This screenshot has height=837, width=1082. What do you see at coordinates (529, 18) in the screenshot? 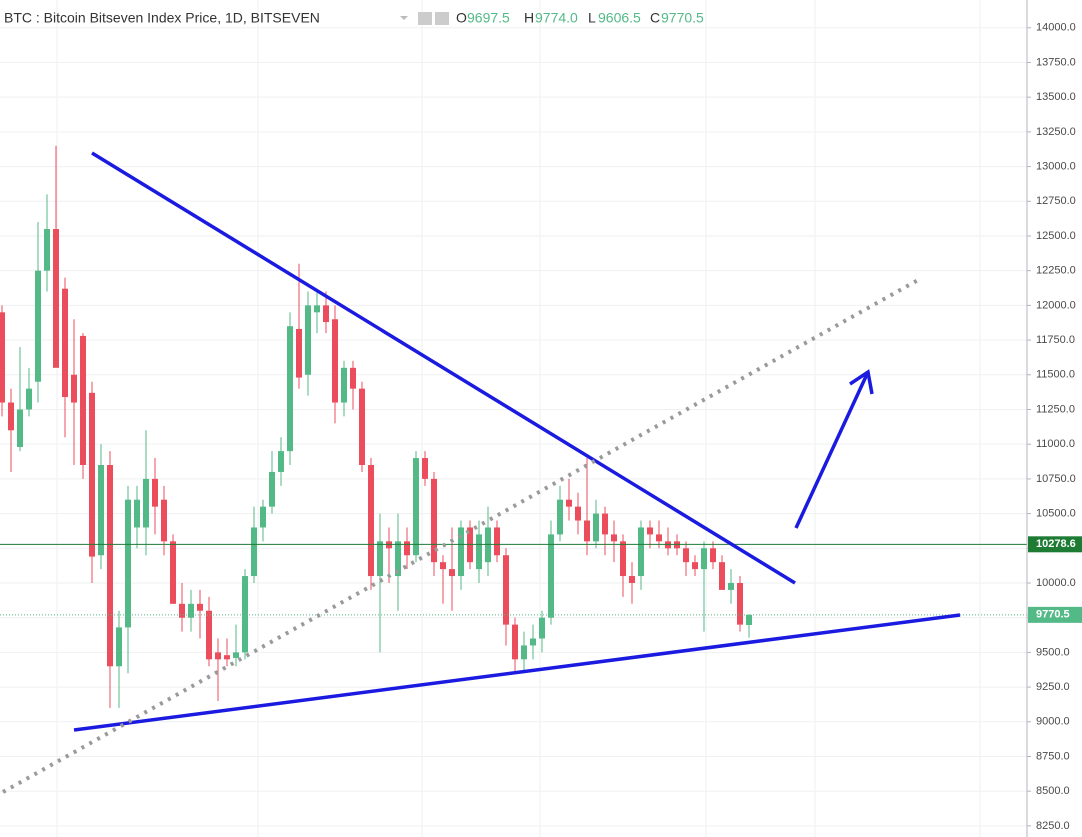
I see `legend-h: H` at bounding box center [529, 18].